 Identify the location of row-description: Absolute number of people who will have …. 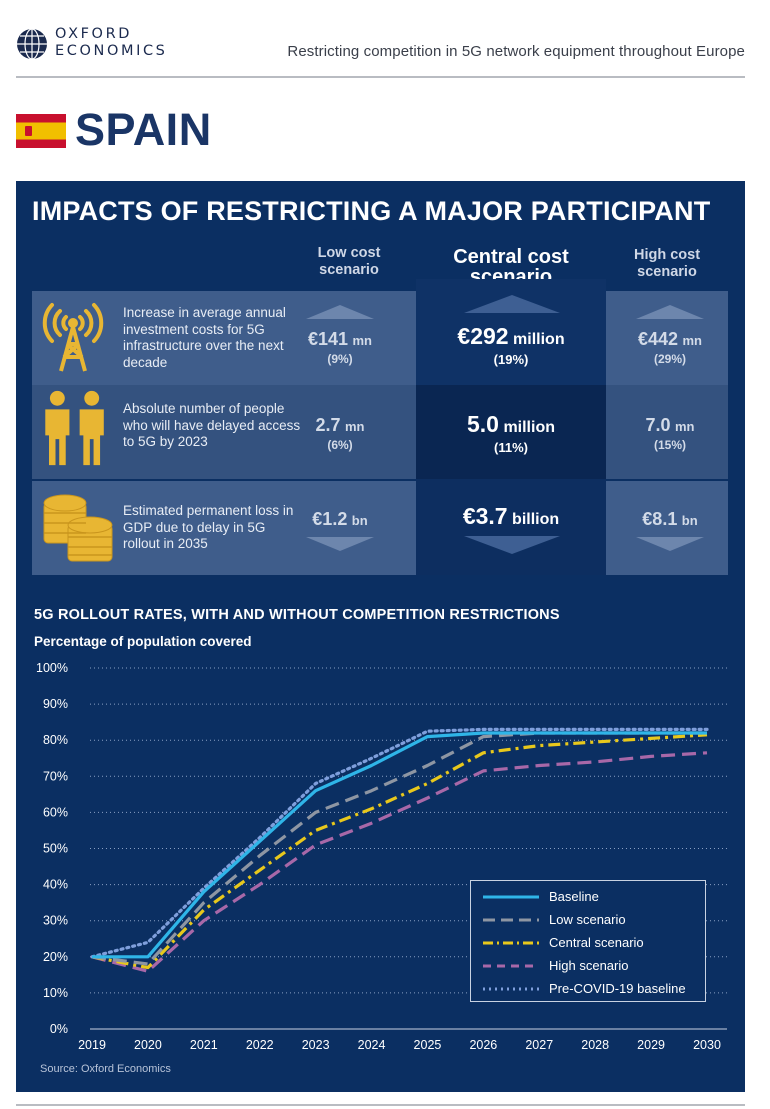
(212, 425).